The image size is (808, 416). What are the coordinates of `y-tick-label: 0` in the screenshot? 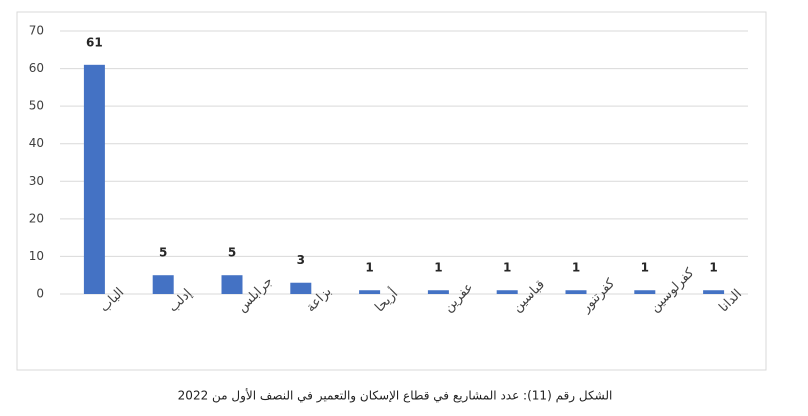 It's located at (40, 294).